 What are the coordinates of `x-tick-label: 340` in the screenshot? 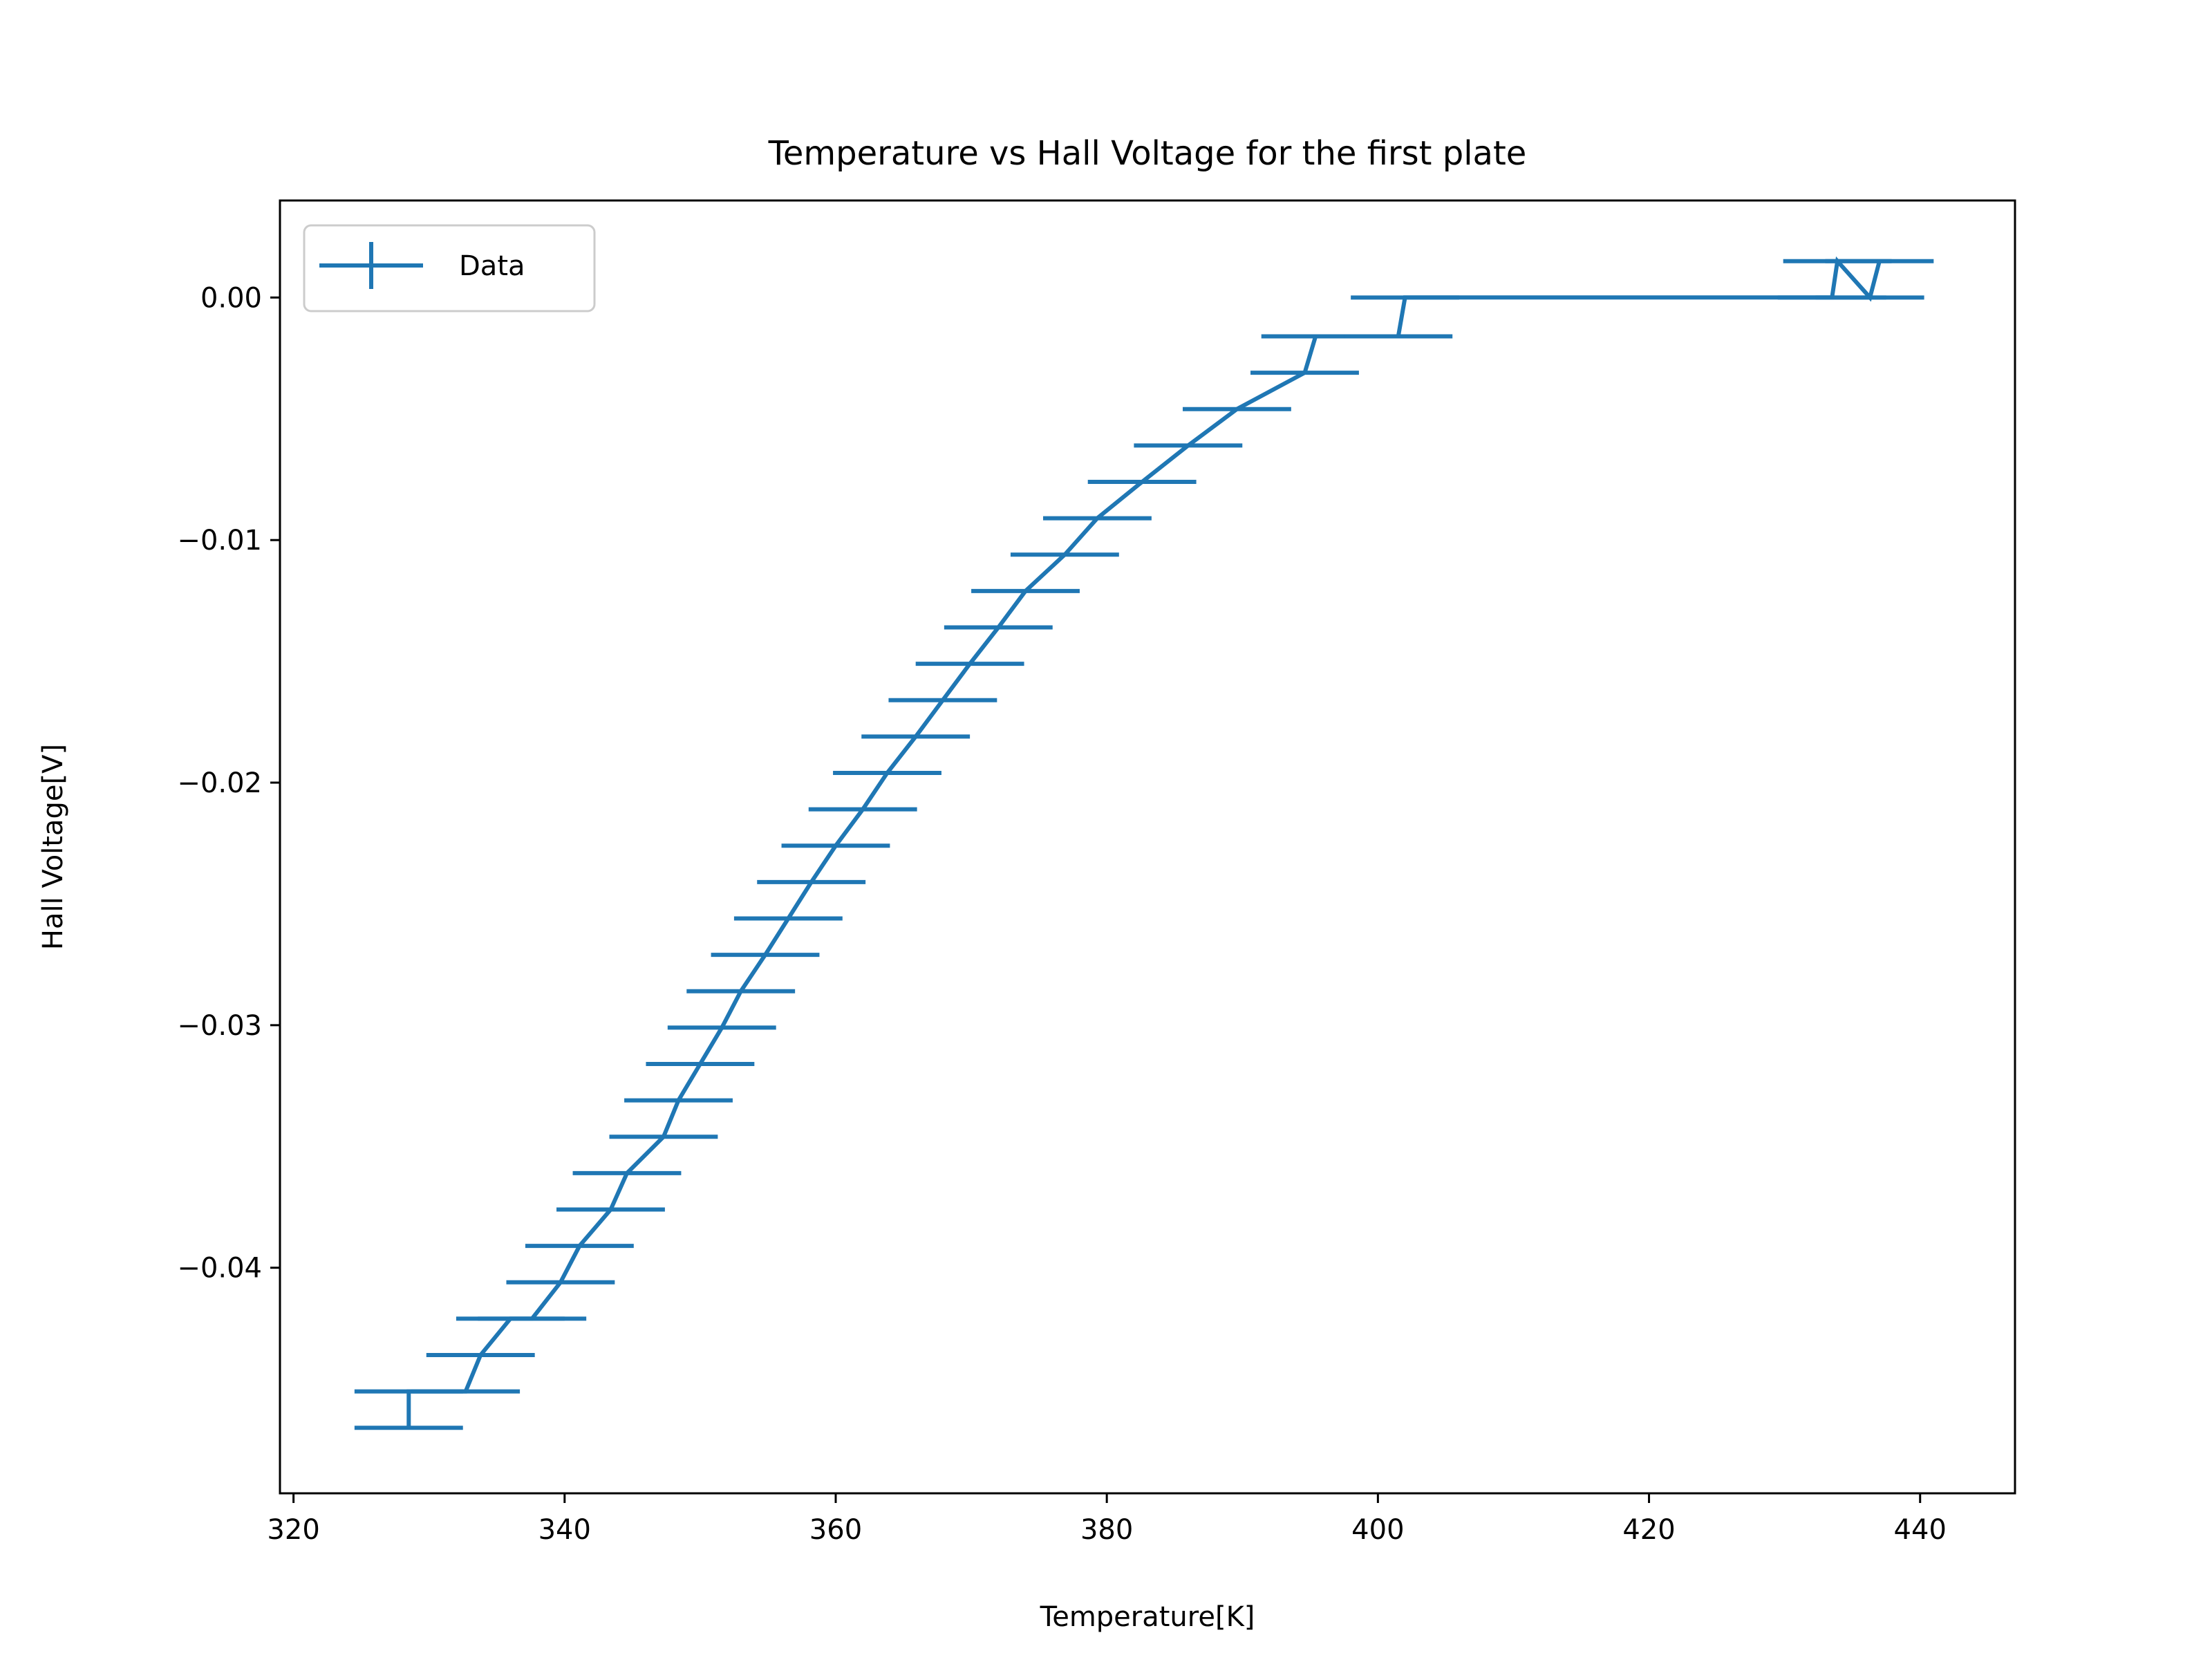 It's located at (564, 1530).